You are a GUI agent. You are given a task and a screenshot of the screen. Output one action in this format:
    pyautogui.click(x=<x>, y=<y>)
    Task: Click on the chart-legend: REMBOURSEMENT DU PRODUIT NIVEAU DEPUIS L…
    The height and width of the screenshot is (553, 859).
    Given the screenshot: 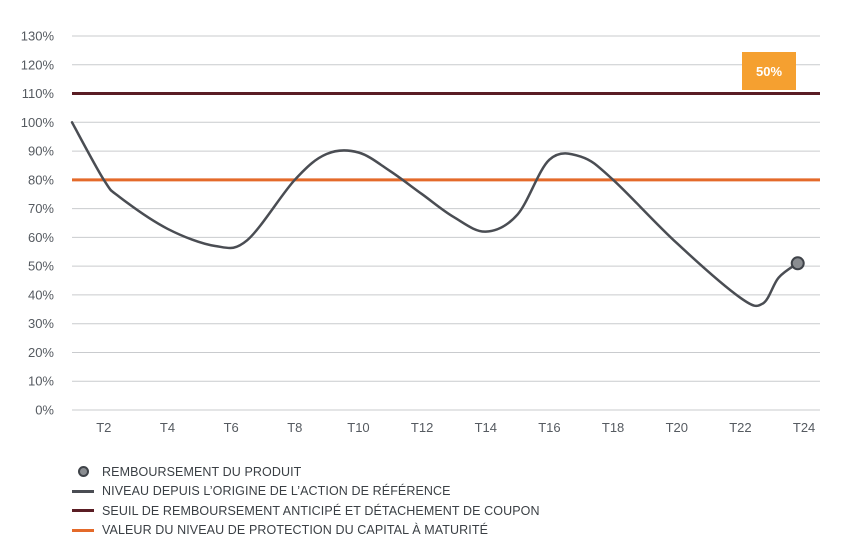 What is the action you would take?
    pyautogui.click(x=306, y=501)
    